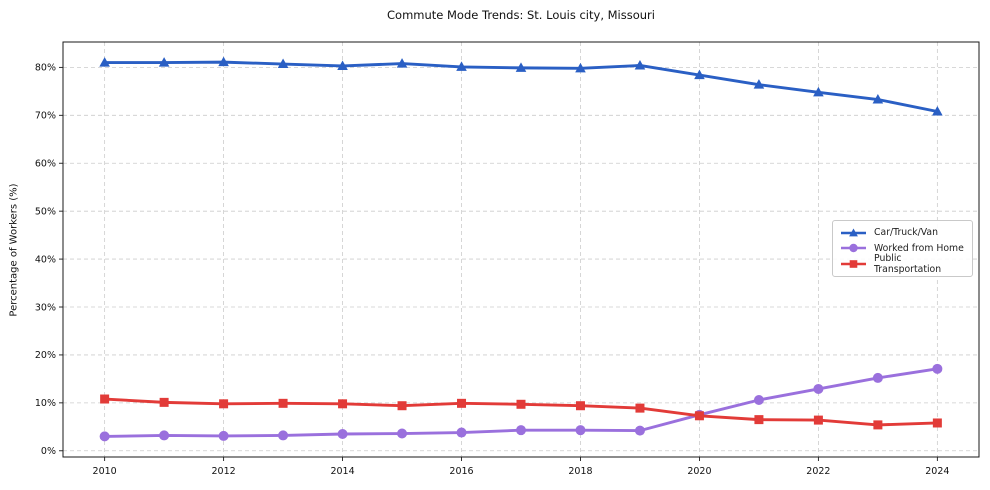 This screenshot has width=990, height=490. I want to click on markers-car-truck-van, so click(521, 86).